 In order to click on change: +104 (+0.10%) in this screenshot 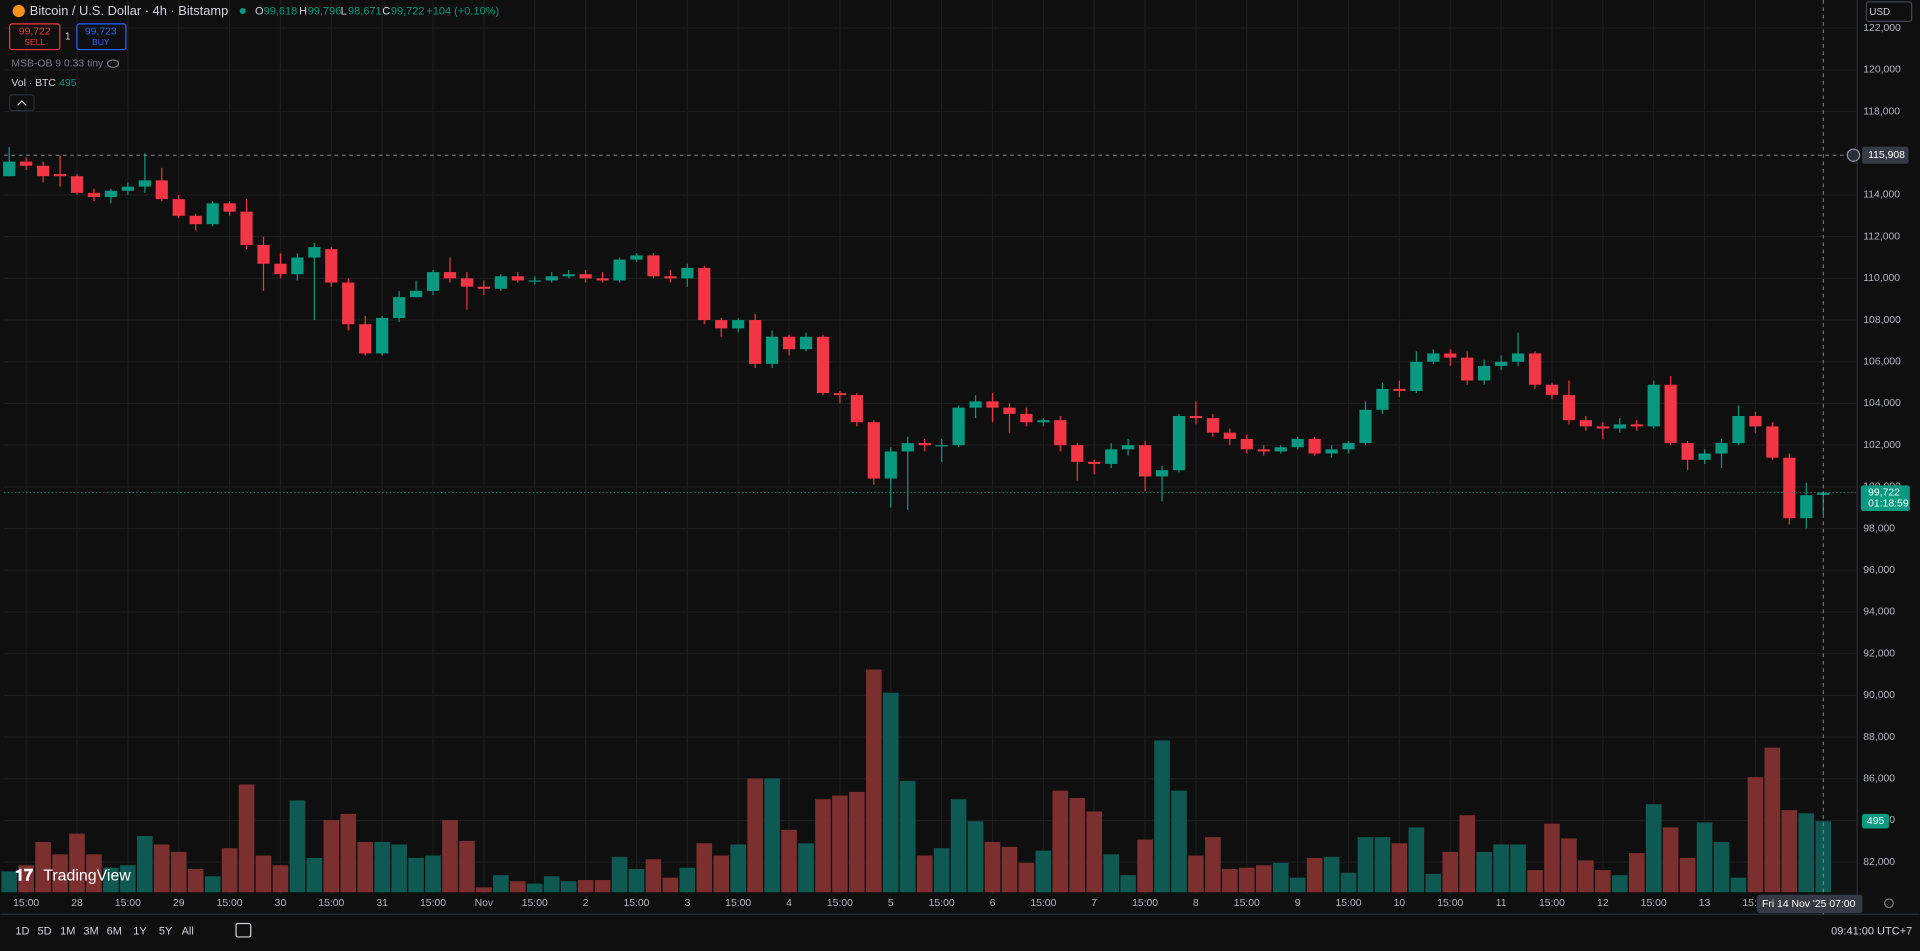, I will do `click(462, 12)`.